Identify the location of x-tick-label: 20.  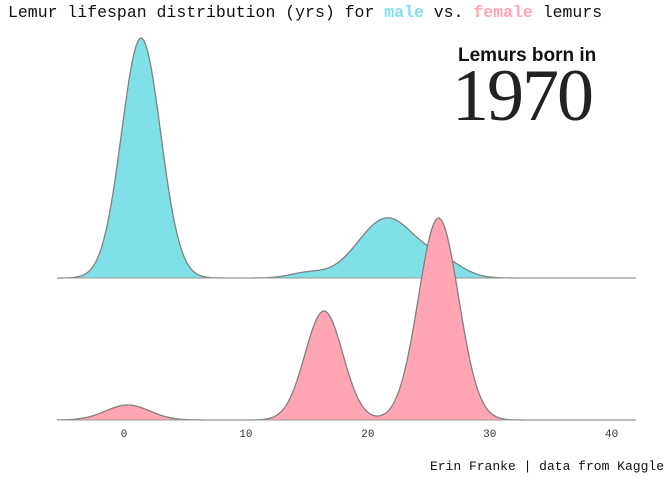
(367, 435).